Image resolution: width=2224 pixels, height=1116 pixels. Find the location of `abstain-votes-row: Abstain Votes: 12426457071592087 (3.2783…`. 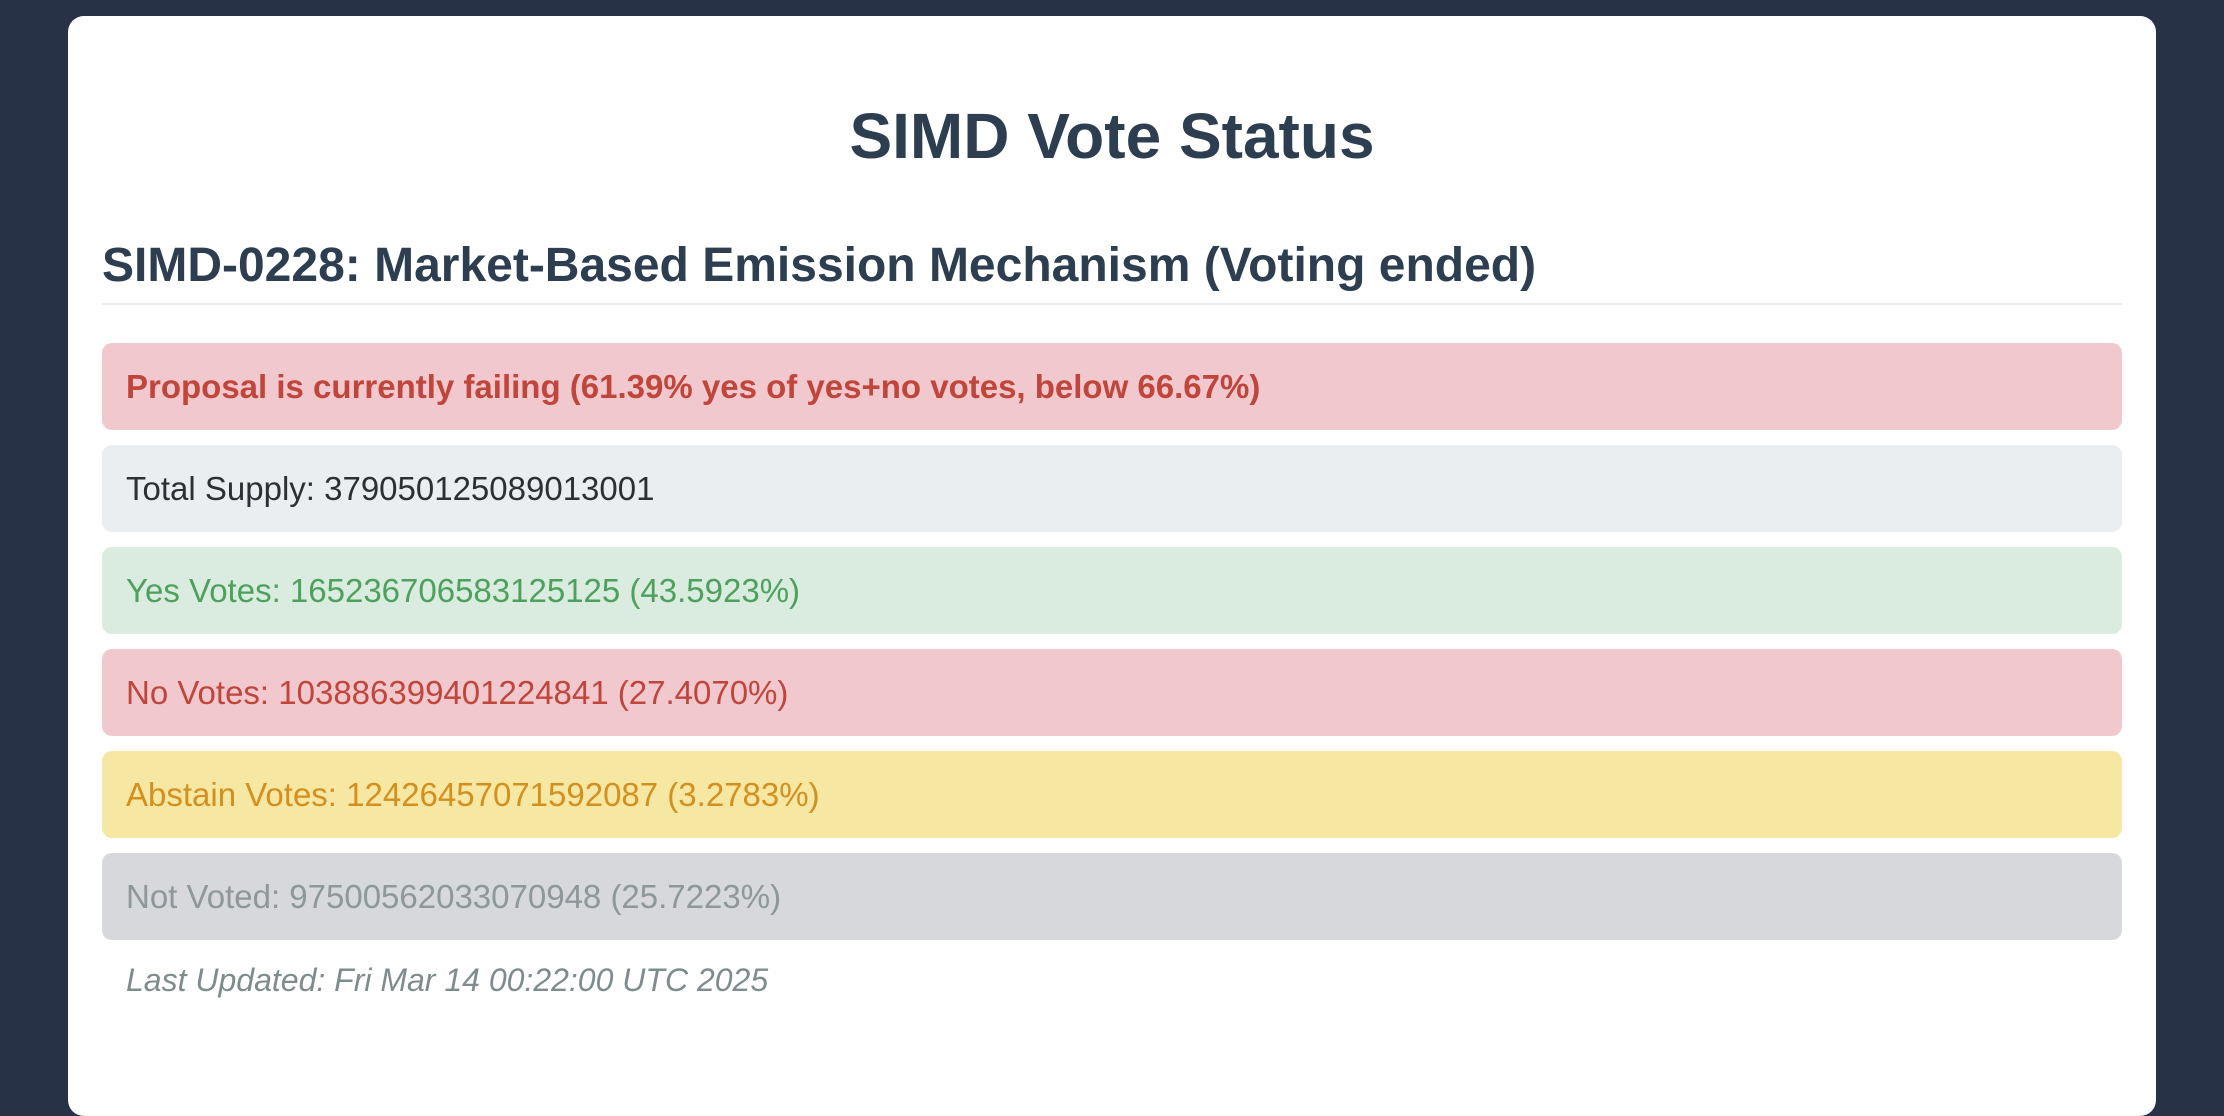

abstain-votes-row: Abstain Votes: 12426457071592087 (3.2783… is located at coordinates (1112, 794).